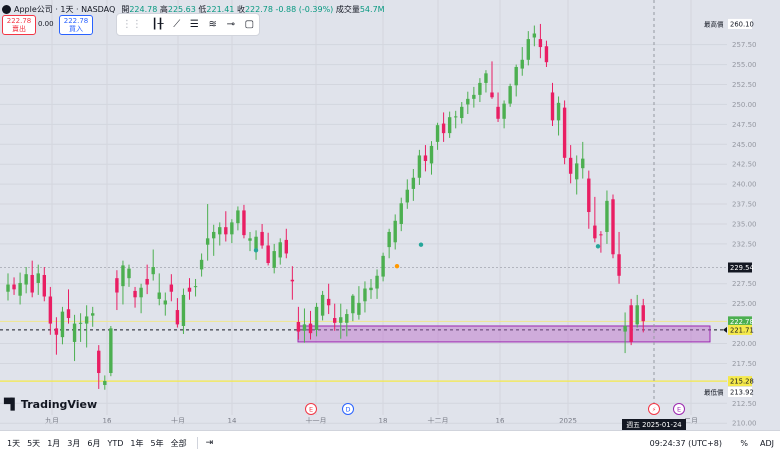 This screenshot has width=780, height=455. What do you see at coordinates (311, 409) in the screenshot?
I see `earnings-marker` at bounding box center [311, 409].